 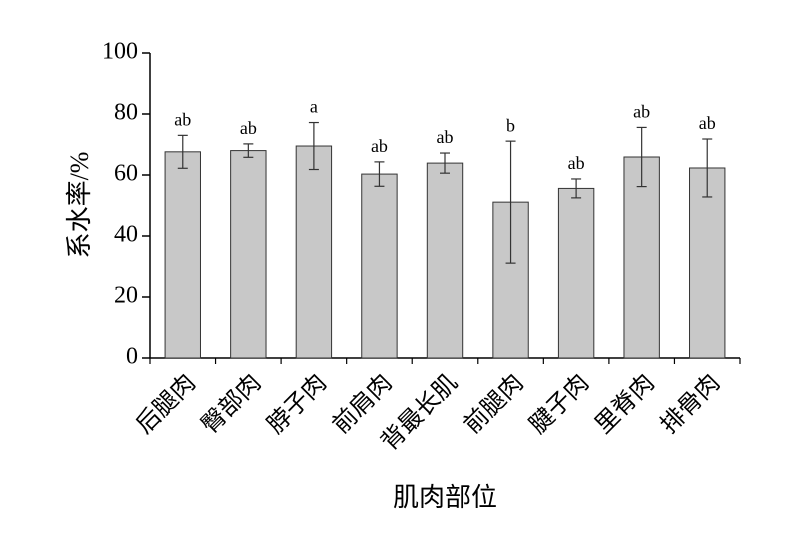 I want to click on y-tick-label: 0, so click(x=132, y=357).